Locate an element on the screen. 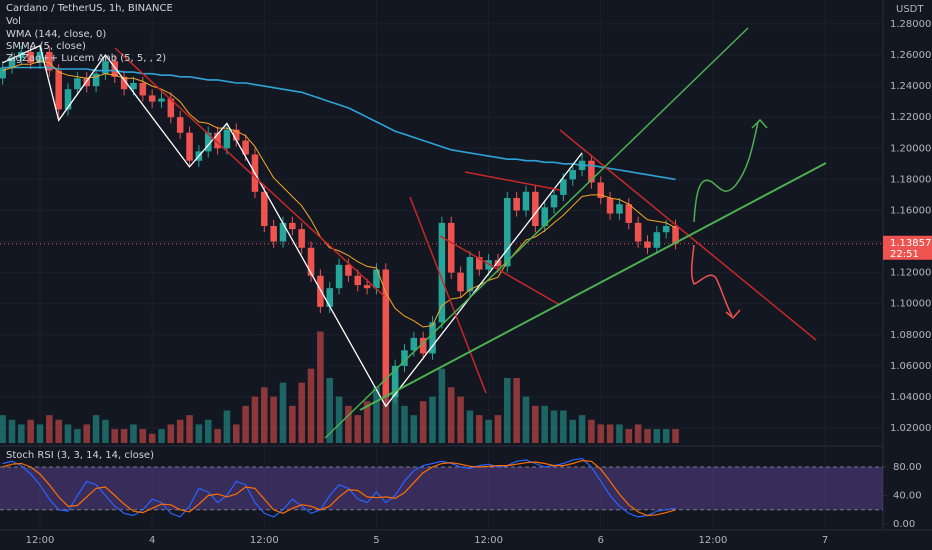 This screenshot has height=550, width=932. y-tick-label: 1.02000 is located at coordinates (910, 428).